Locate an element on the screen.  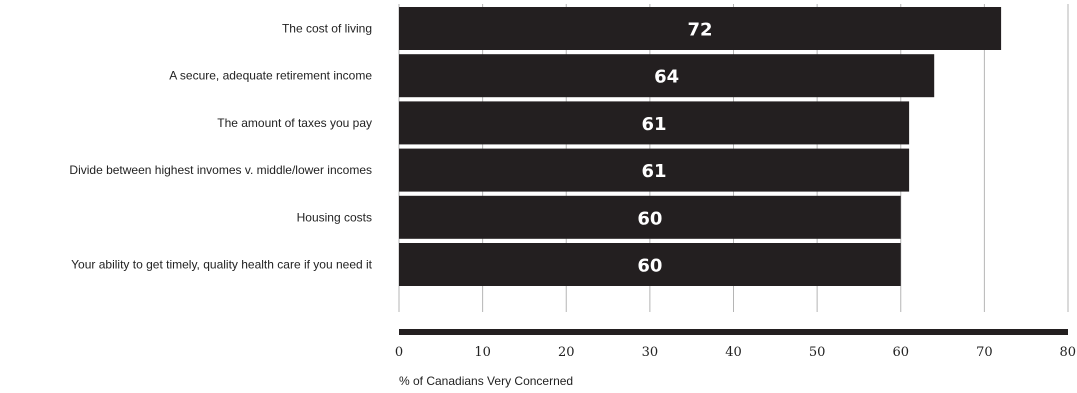
tick-label: 50 is located at coordinates (817, 352).